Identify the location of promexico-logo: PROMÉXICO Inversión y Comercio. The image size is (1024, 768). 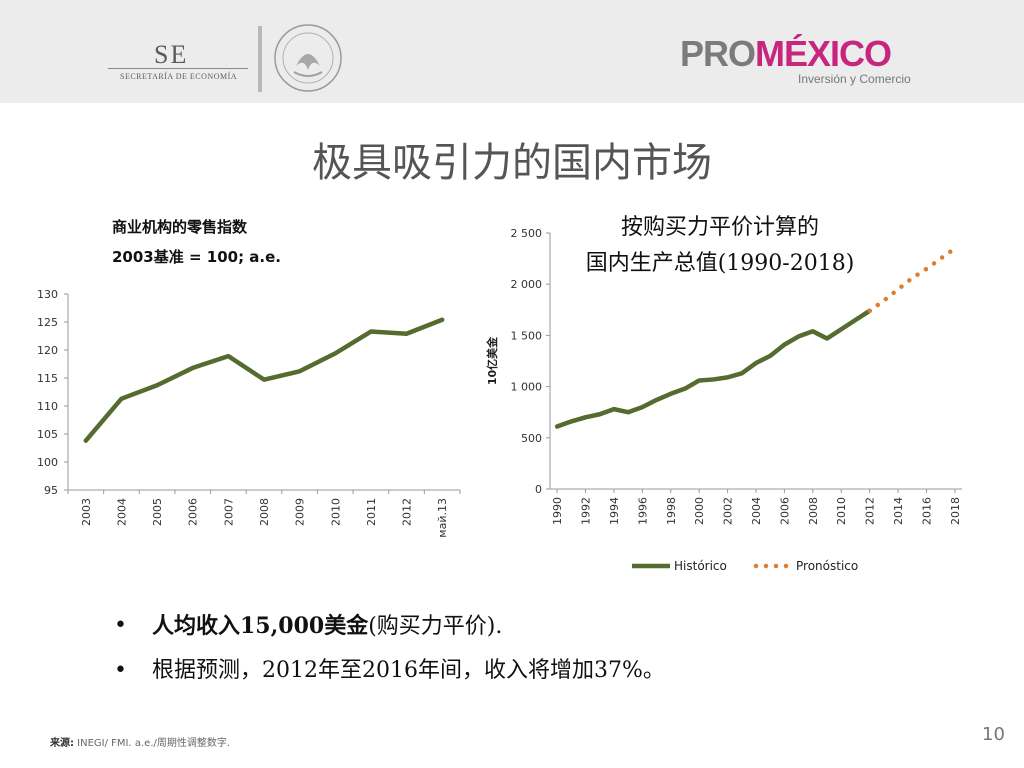
(800, 64).